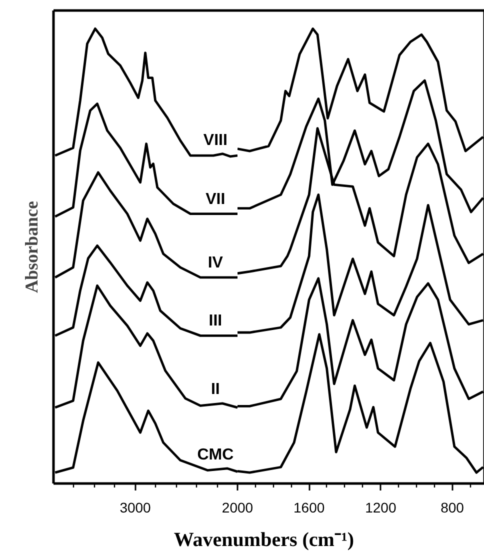  What do you see at coordinates (380, 508) in the screenshot?
I see `x-tick-label: 1200` at bounding box center [380, 508].